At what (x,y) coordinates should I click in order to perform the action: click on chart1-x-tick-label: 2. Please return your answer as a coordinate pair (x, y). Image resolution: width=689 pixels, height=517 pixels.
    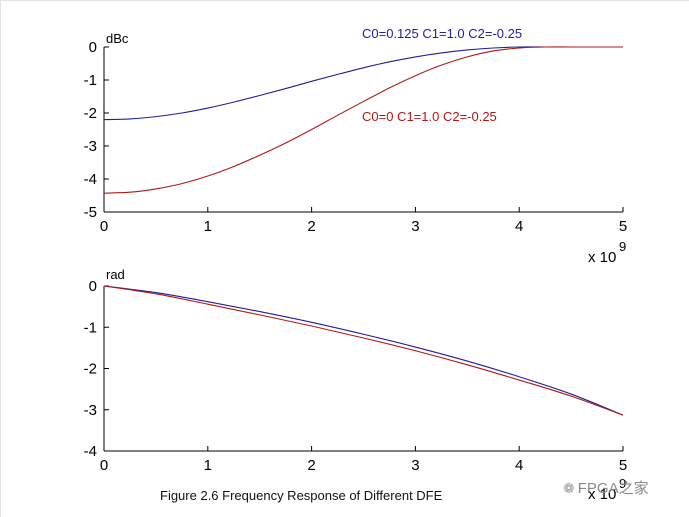
    Looking at the image, I should click on (311, 226).